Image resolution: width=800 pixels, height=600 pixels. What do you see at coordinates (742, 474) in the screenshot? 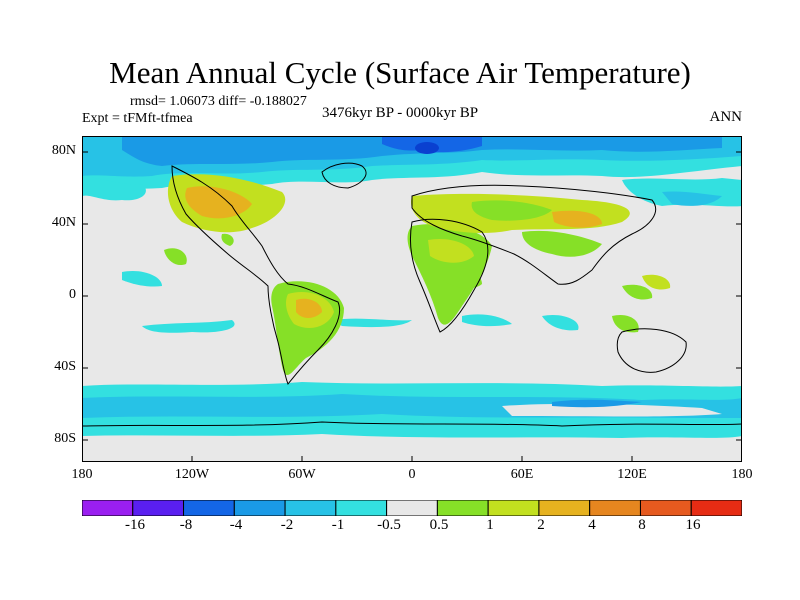
I see `lon-label-180e: 180` at bounding box center [742, 474].